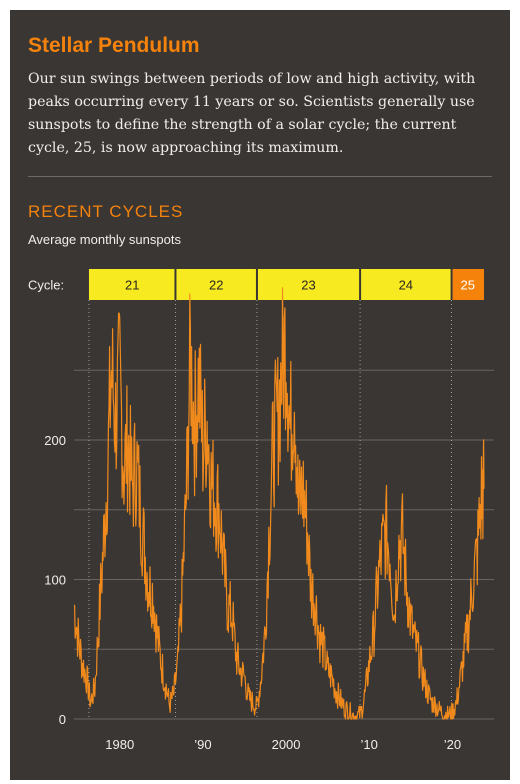 The width and height of the screenshot is (520, 784). I want to click on cycle-label: 22, so click(216, 285).